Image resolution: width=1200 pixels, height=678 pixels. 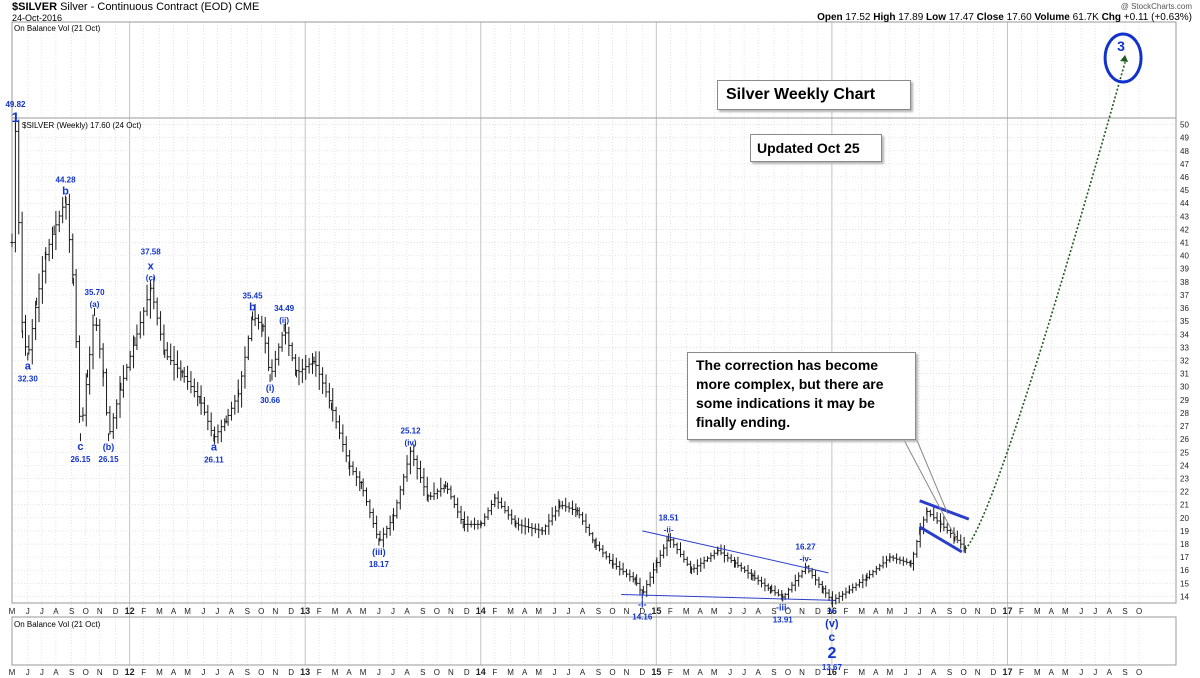 What do you see at coordinates (305, 672) in the screenshot?
I see `x-tick-label: 13` at bounding box center [305, 672].